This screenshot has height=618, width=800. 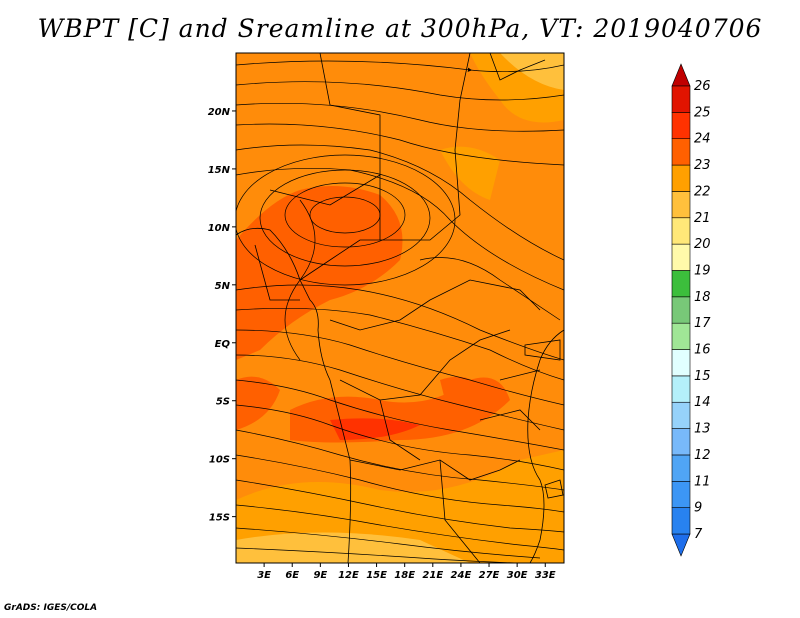 I want to click on y-axis: 20N 15N 10N 5N EQ 5S 10S 15S, so click(x=222, y=315).